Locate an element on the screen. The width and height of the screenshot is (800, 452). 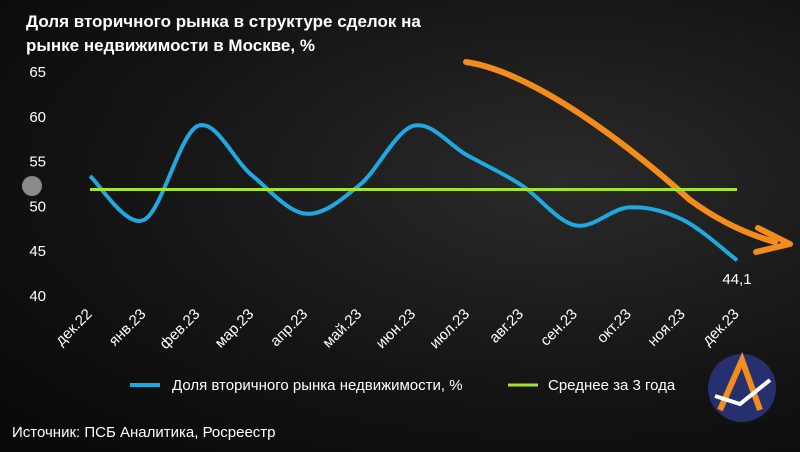
x-tick-label: авг.23 is located at coordinates (506, 326).